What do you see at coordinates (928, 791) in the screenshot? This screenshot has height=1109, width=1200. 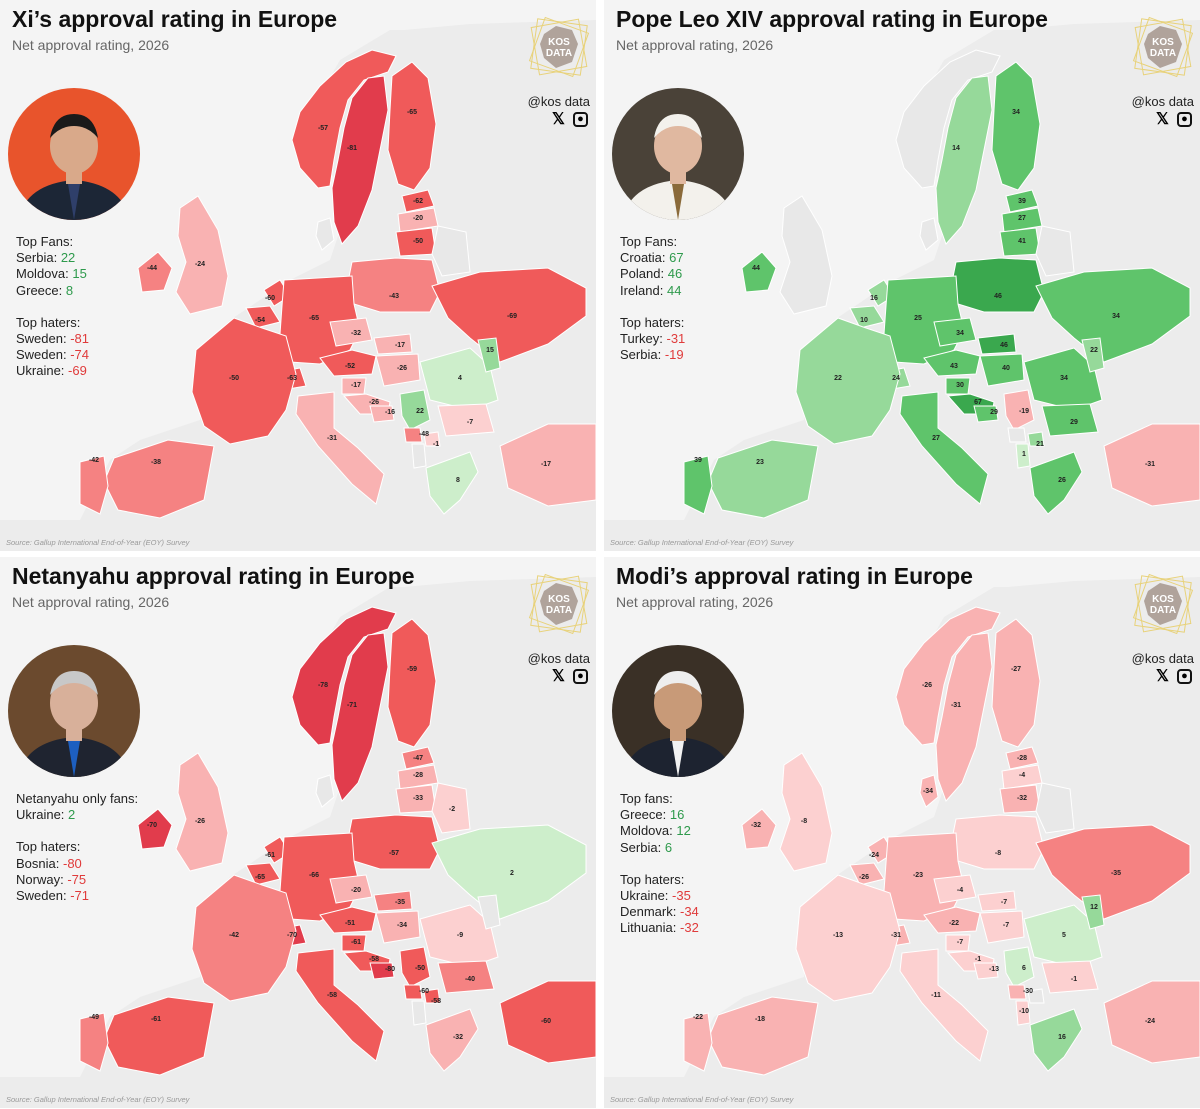 I see `map-label-denmark: -34` at bounding box center [928, 791].